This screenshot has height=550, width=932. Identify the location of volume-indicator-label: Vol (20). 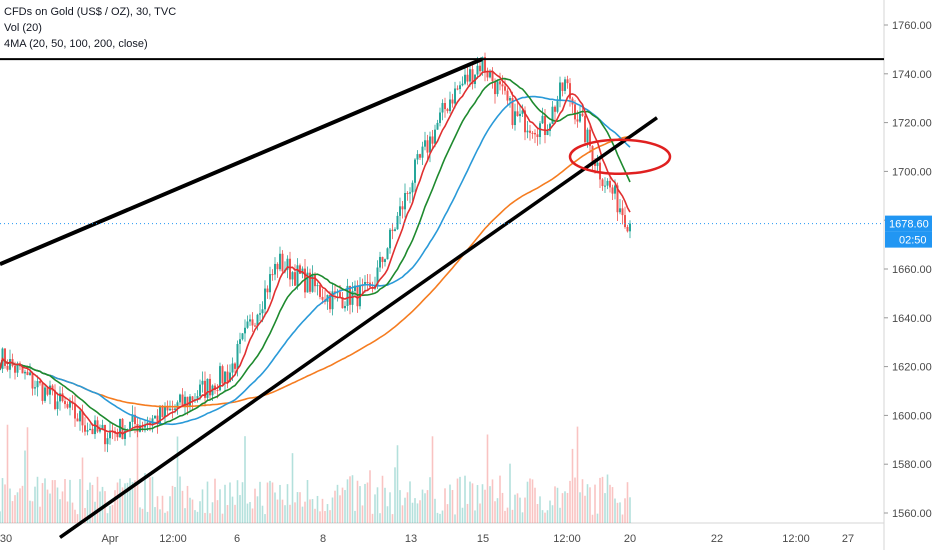
(23, 28).